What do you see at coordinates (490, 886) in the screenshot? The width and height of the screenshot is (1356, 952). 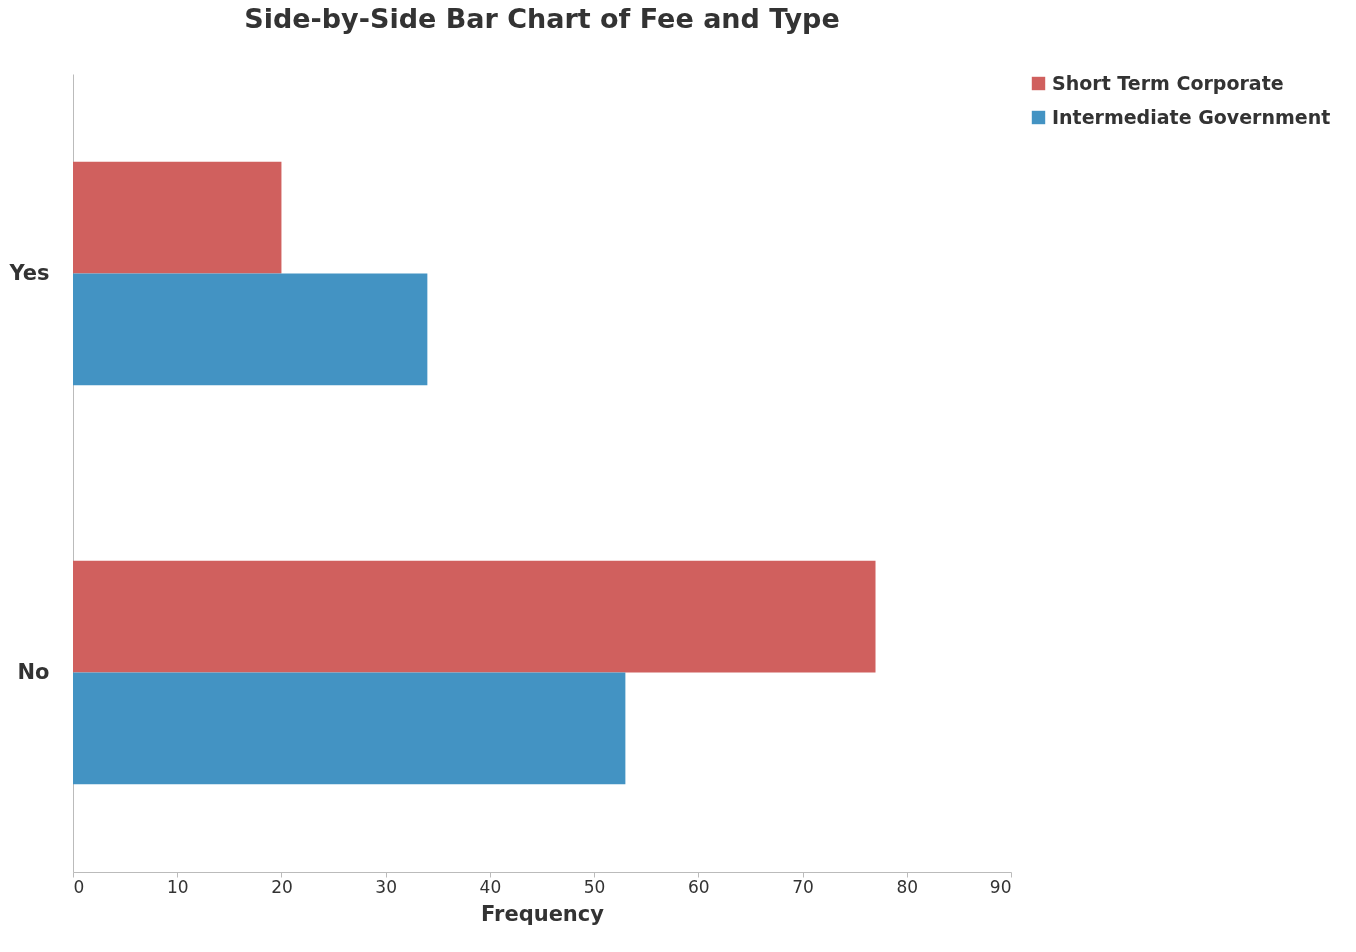 I see `x-tick-label: 40` at bounding box center [490, 886].